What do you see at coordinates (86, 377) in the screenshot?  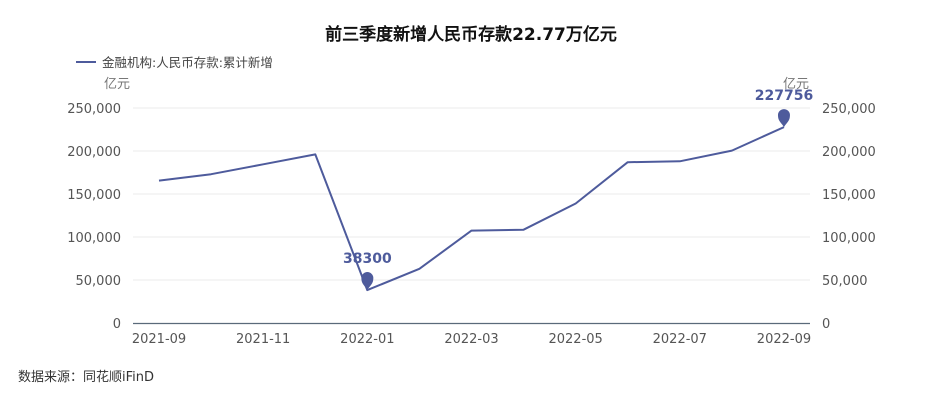 I see `data-source: 数据来源：同花顺iFinD` at bounding box center [86, 377].